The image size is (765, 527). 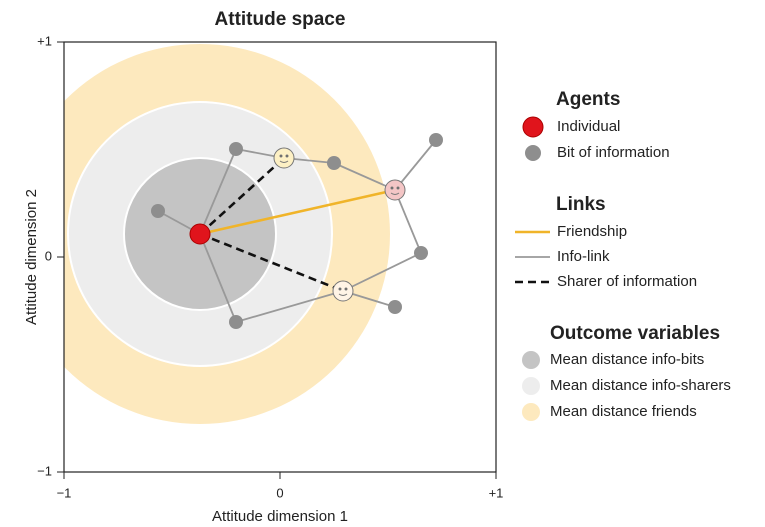 I want to click on legend-label: Mean distance info-sharers, so click(x=640, y=385).